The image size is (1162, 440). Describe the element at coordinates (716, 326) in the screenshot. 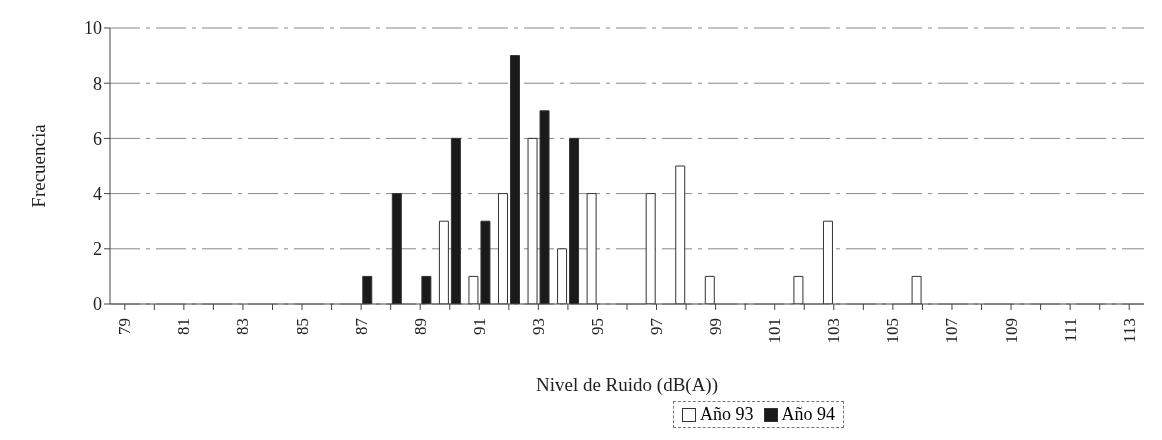

I see `x-tick-label: 99` at that location.